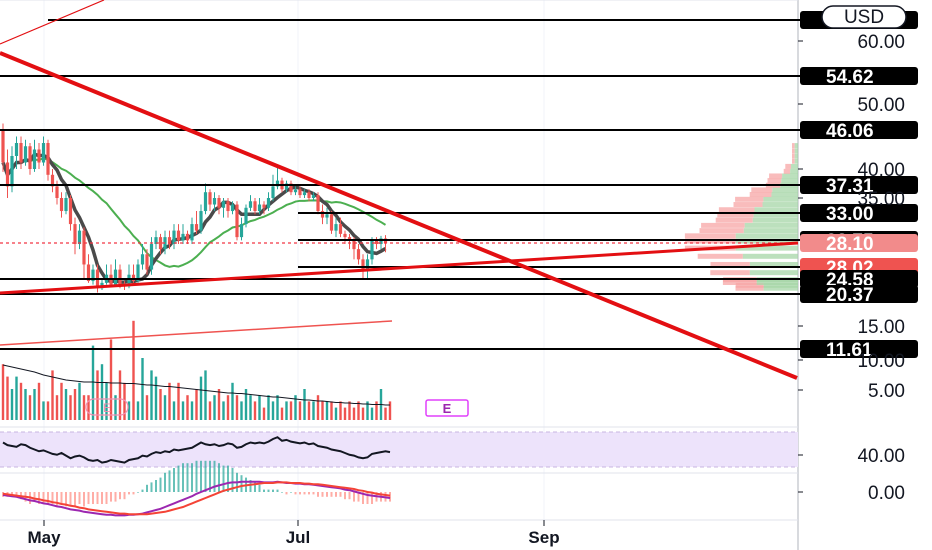  I want to click on volume-profile-down, so click(793, 146).